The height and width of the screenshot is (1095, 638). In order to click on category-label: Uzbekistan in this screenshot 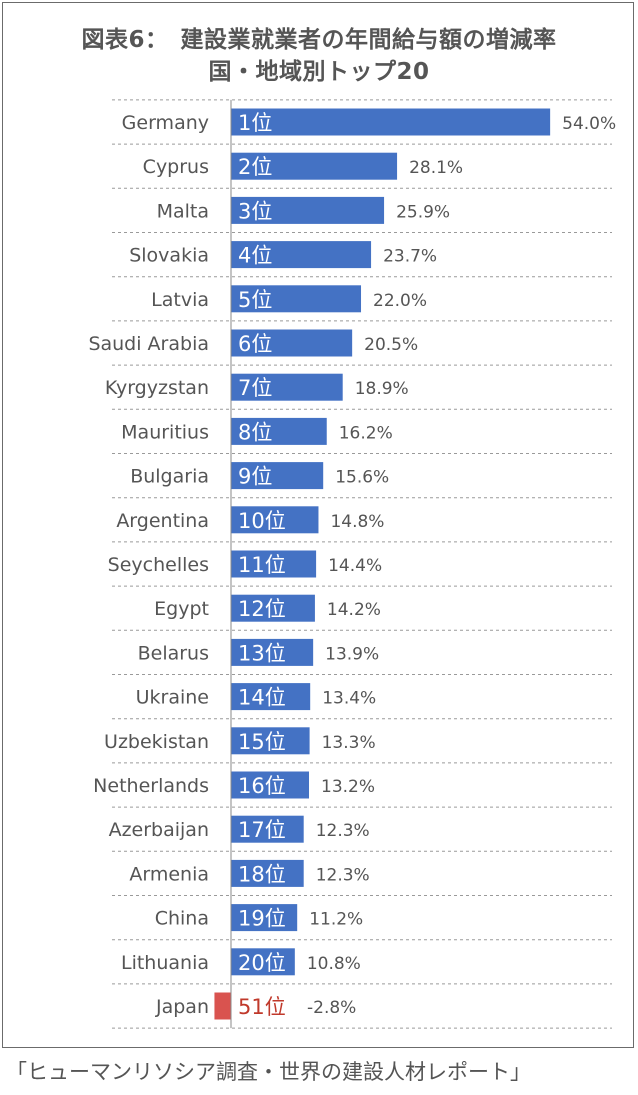, I will do `click(156, 742)`.